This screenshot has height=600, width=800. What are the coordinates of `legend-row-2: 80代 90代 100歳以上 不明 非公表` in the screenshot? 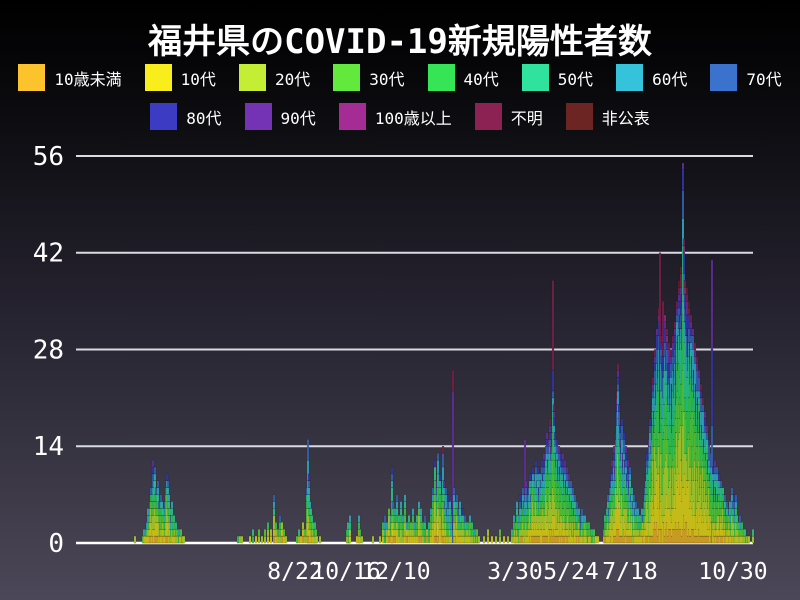 It's located at (400, 116).